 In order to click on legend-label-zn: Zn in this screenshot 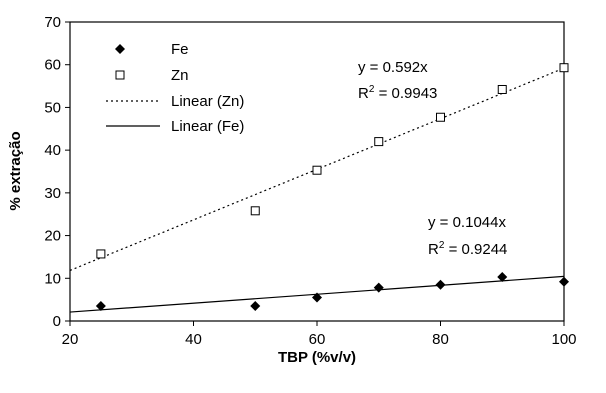, I will do `click(180, 75)`.